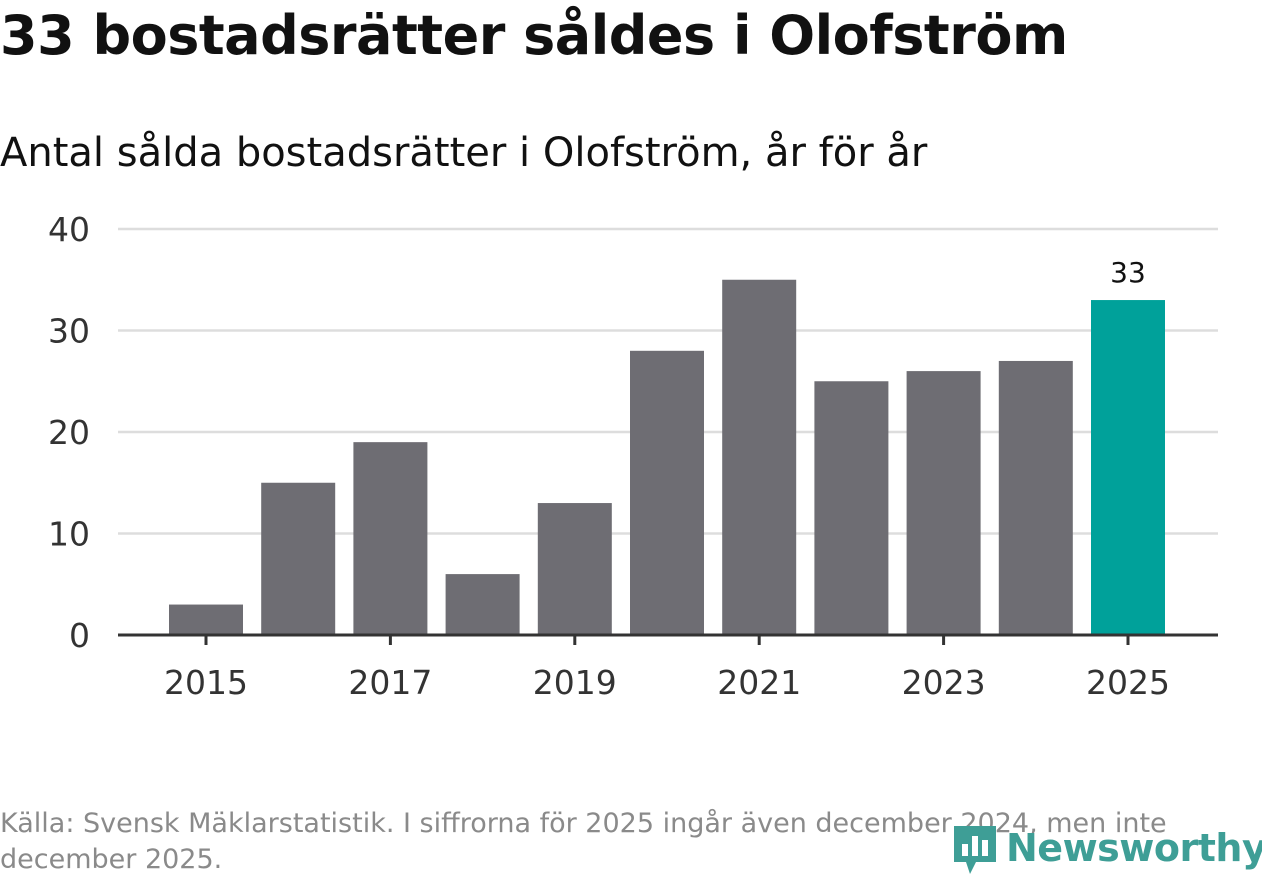 The image size is (1262, 879). Describe the element at coordinates (69, 534) in the screenshot. I see `y-tick-label: 10` at that location.